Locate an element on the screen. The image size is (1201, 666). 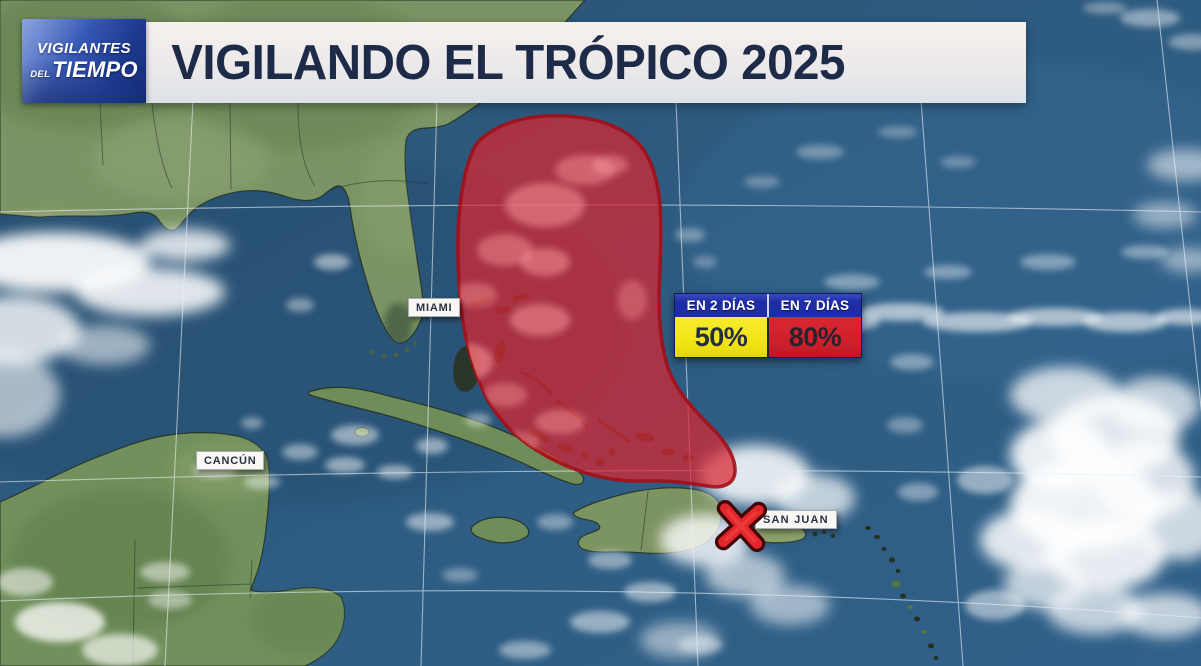
logo-text-del-tiempo: DEL TIEMPO is located at coordinates (83, 70).